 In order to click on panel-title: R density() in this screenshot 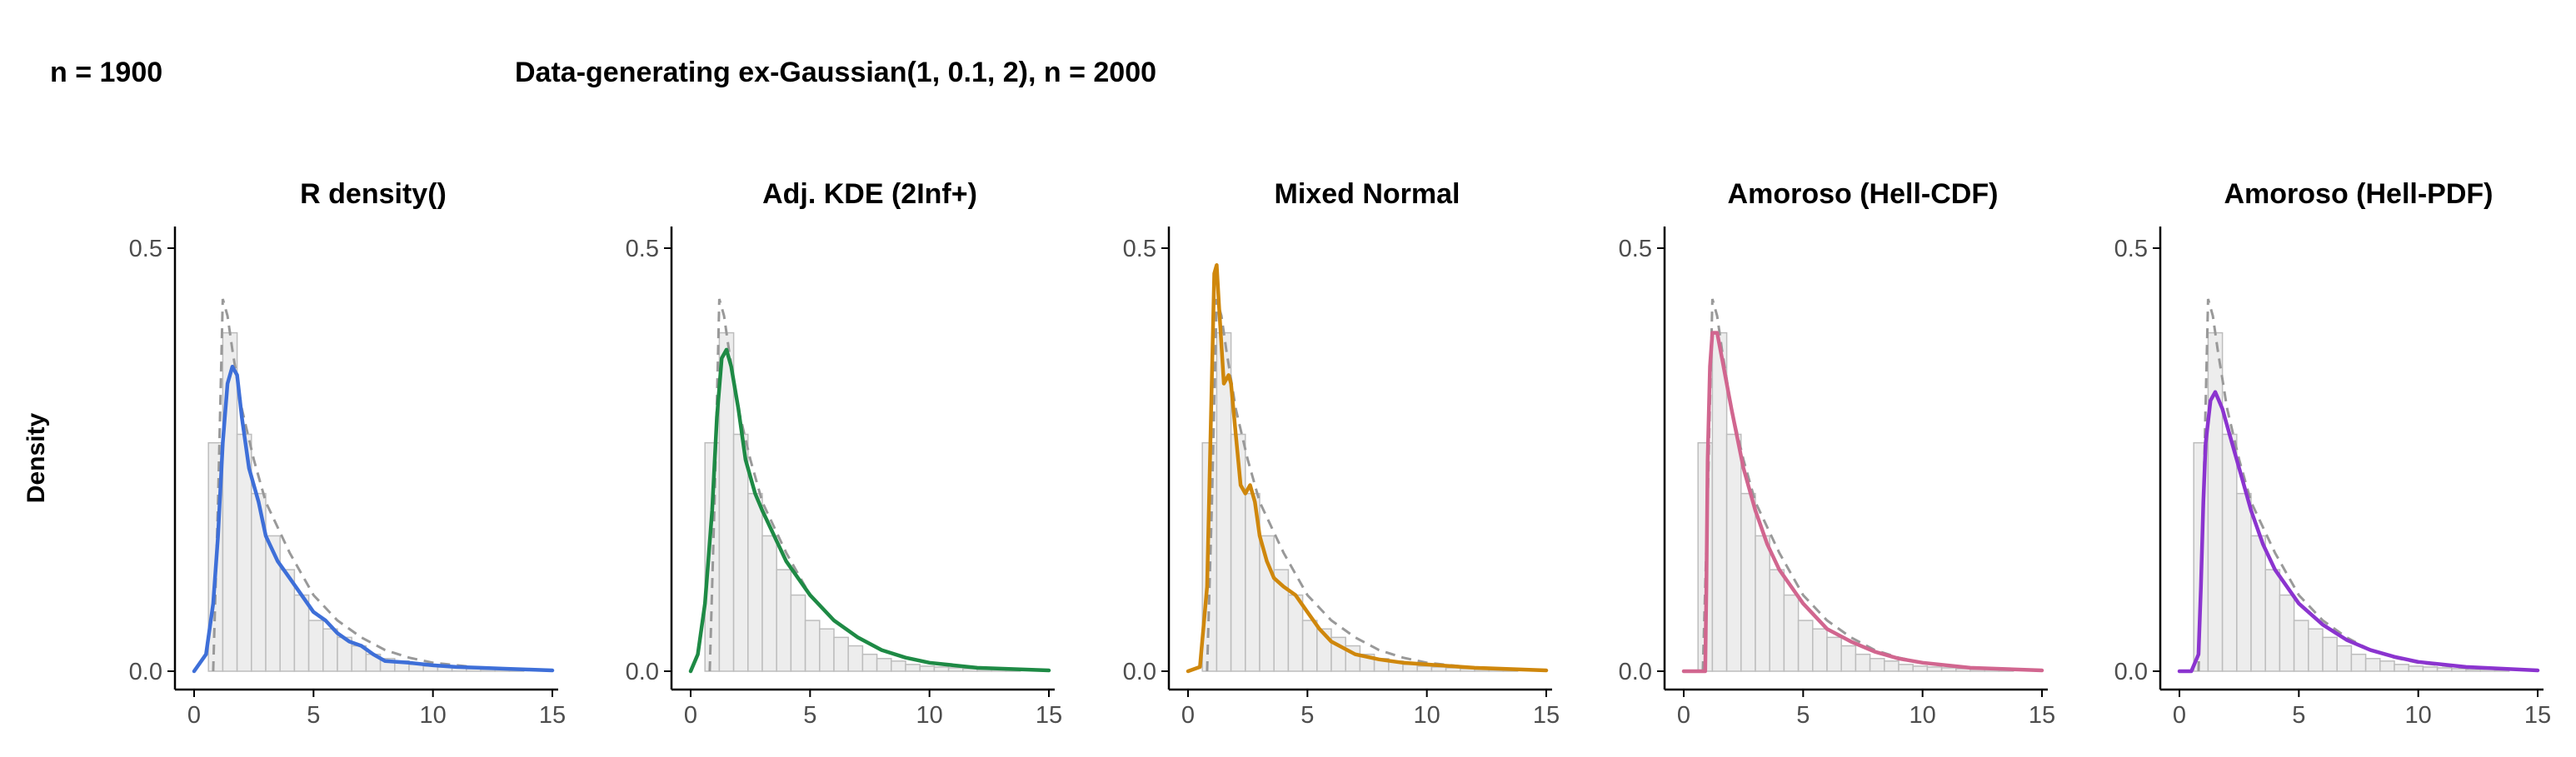, I will do `click(373, 194)`.